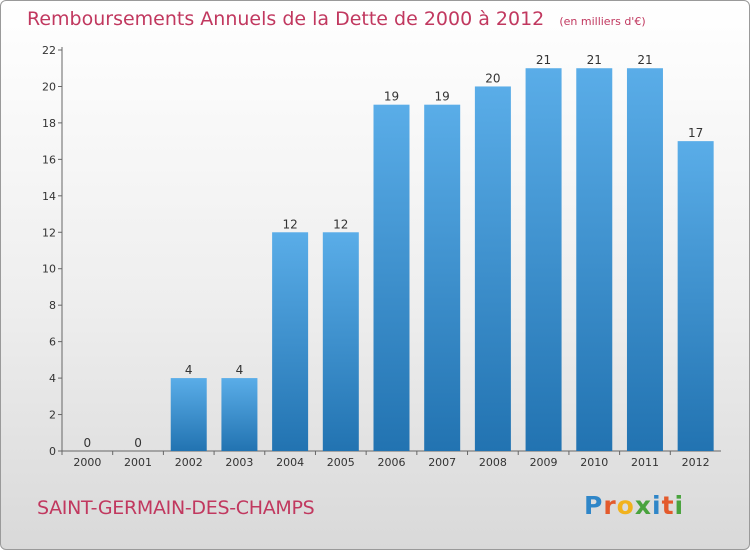  I want to click on y-tick-label: 6, so click(52, 342).